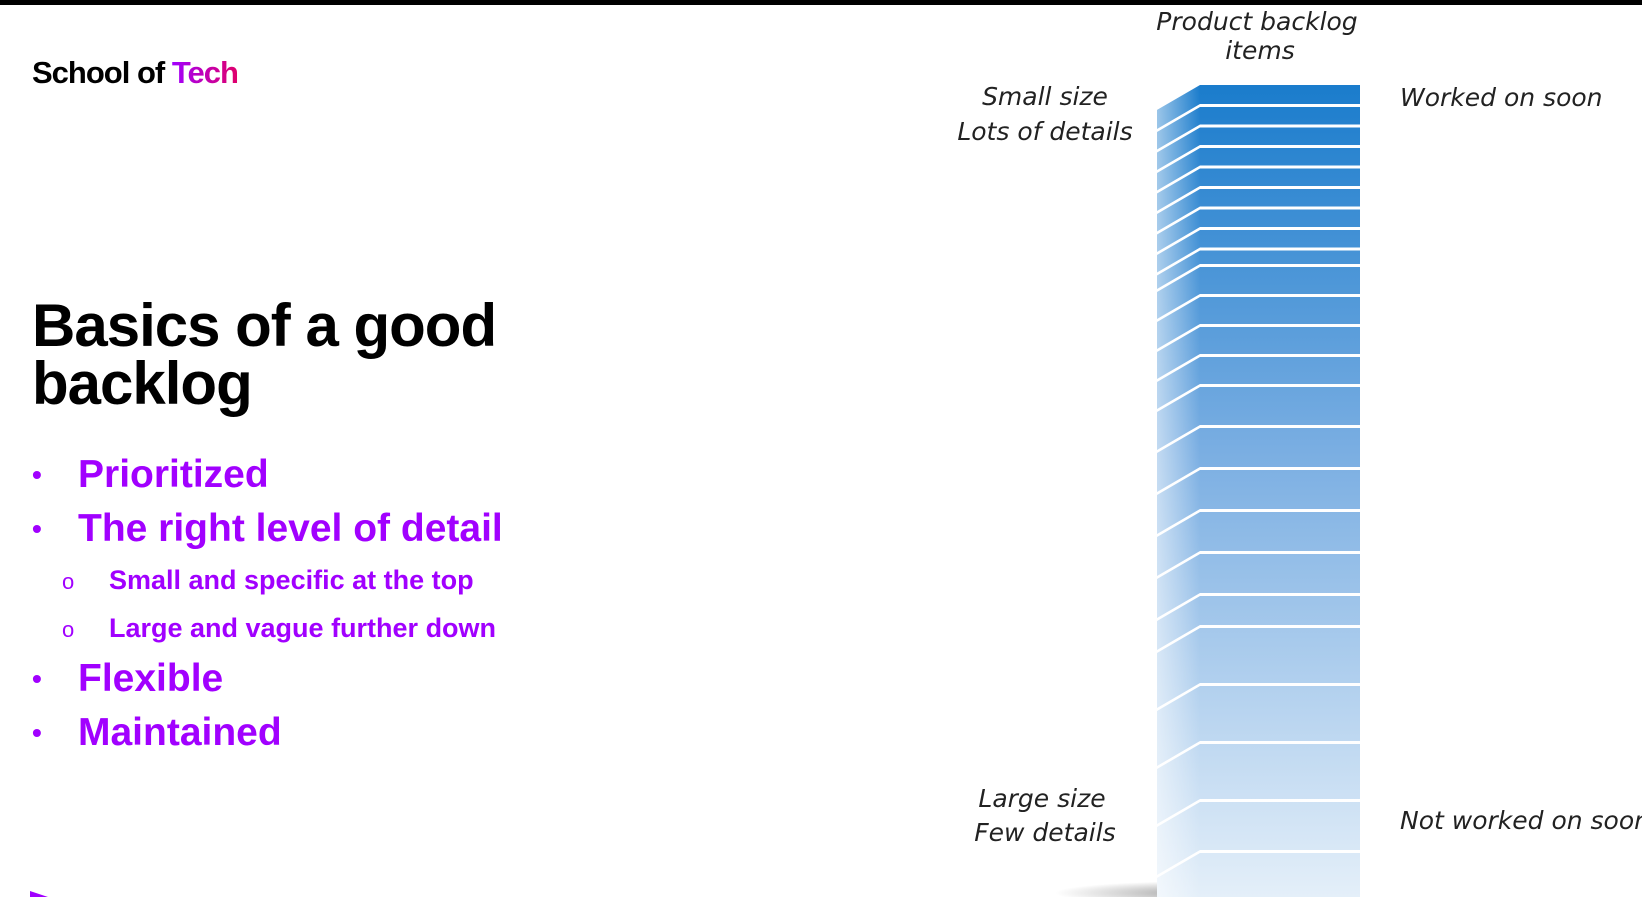  What do you see at coordinates (1256, 21) in the screenshot?
I see `diagram-heading: Product backlog` at bounding box center [1256, 21].